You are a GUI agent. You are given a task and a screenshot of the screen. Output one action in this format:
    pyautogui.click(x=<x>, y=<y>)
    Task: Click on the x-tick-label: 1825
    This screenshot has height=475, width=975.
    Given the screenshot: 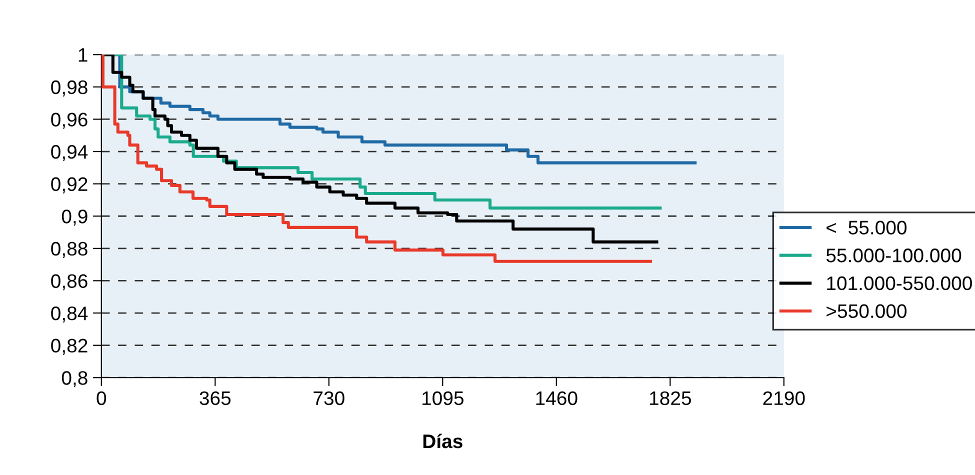 What is the action you would take?
    pyautogui.click(x=670, y=398)
    